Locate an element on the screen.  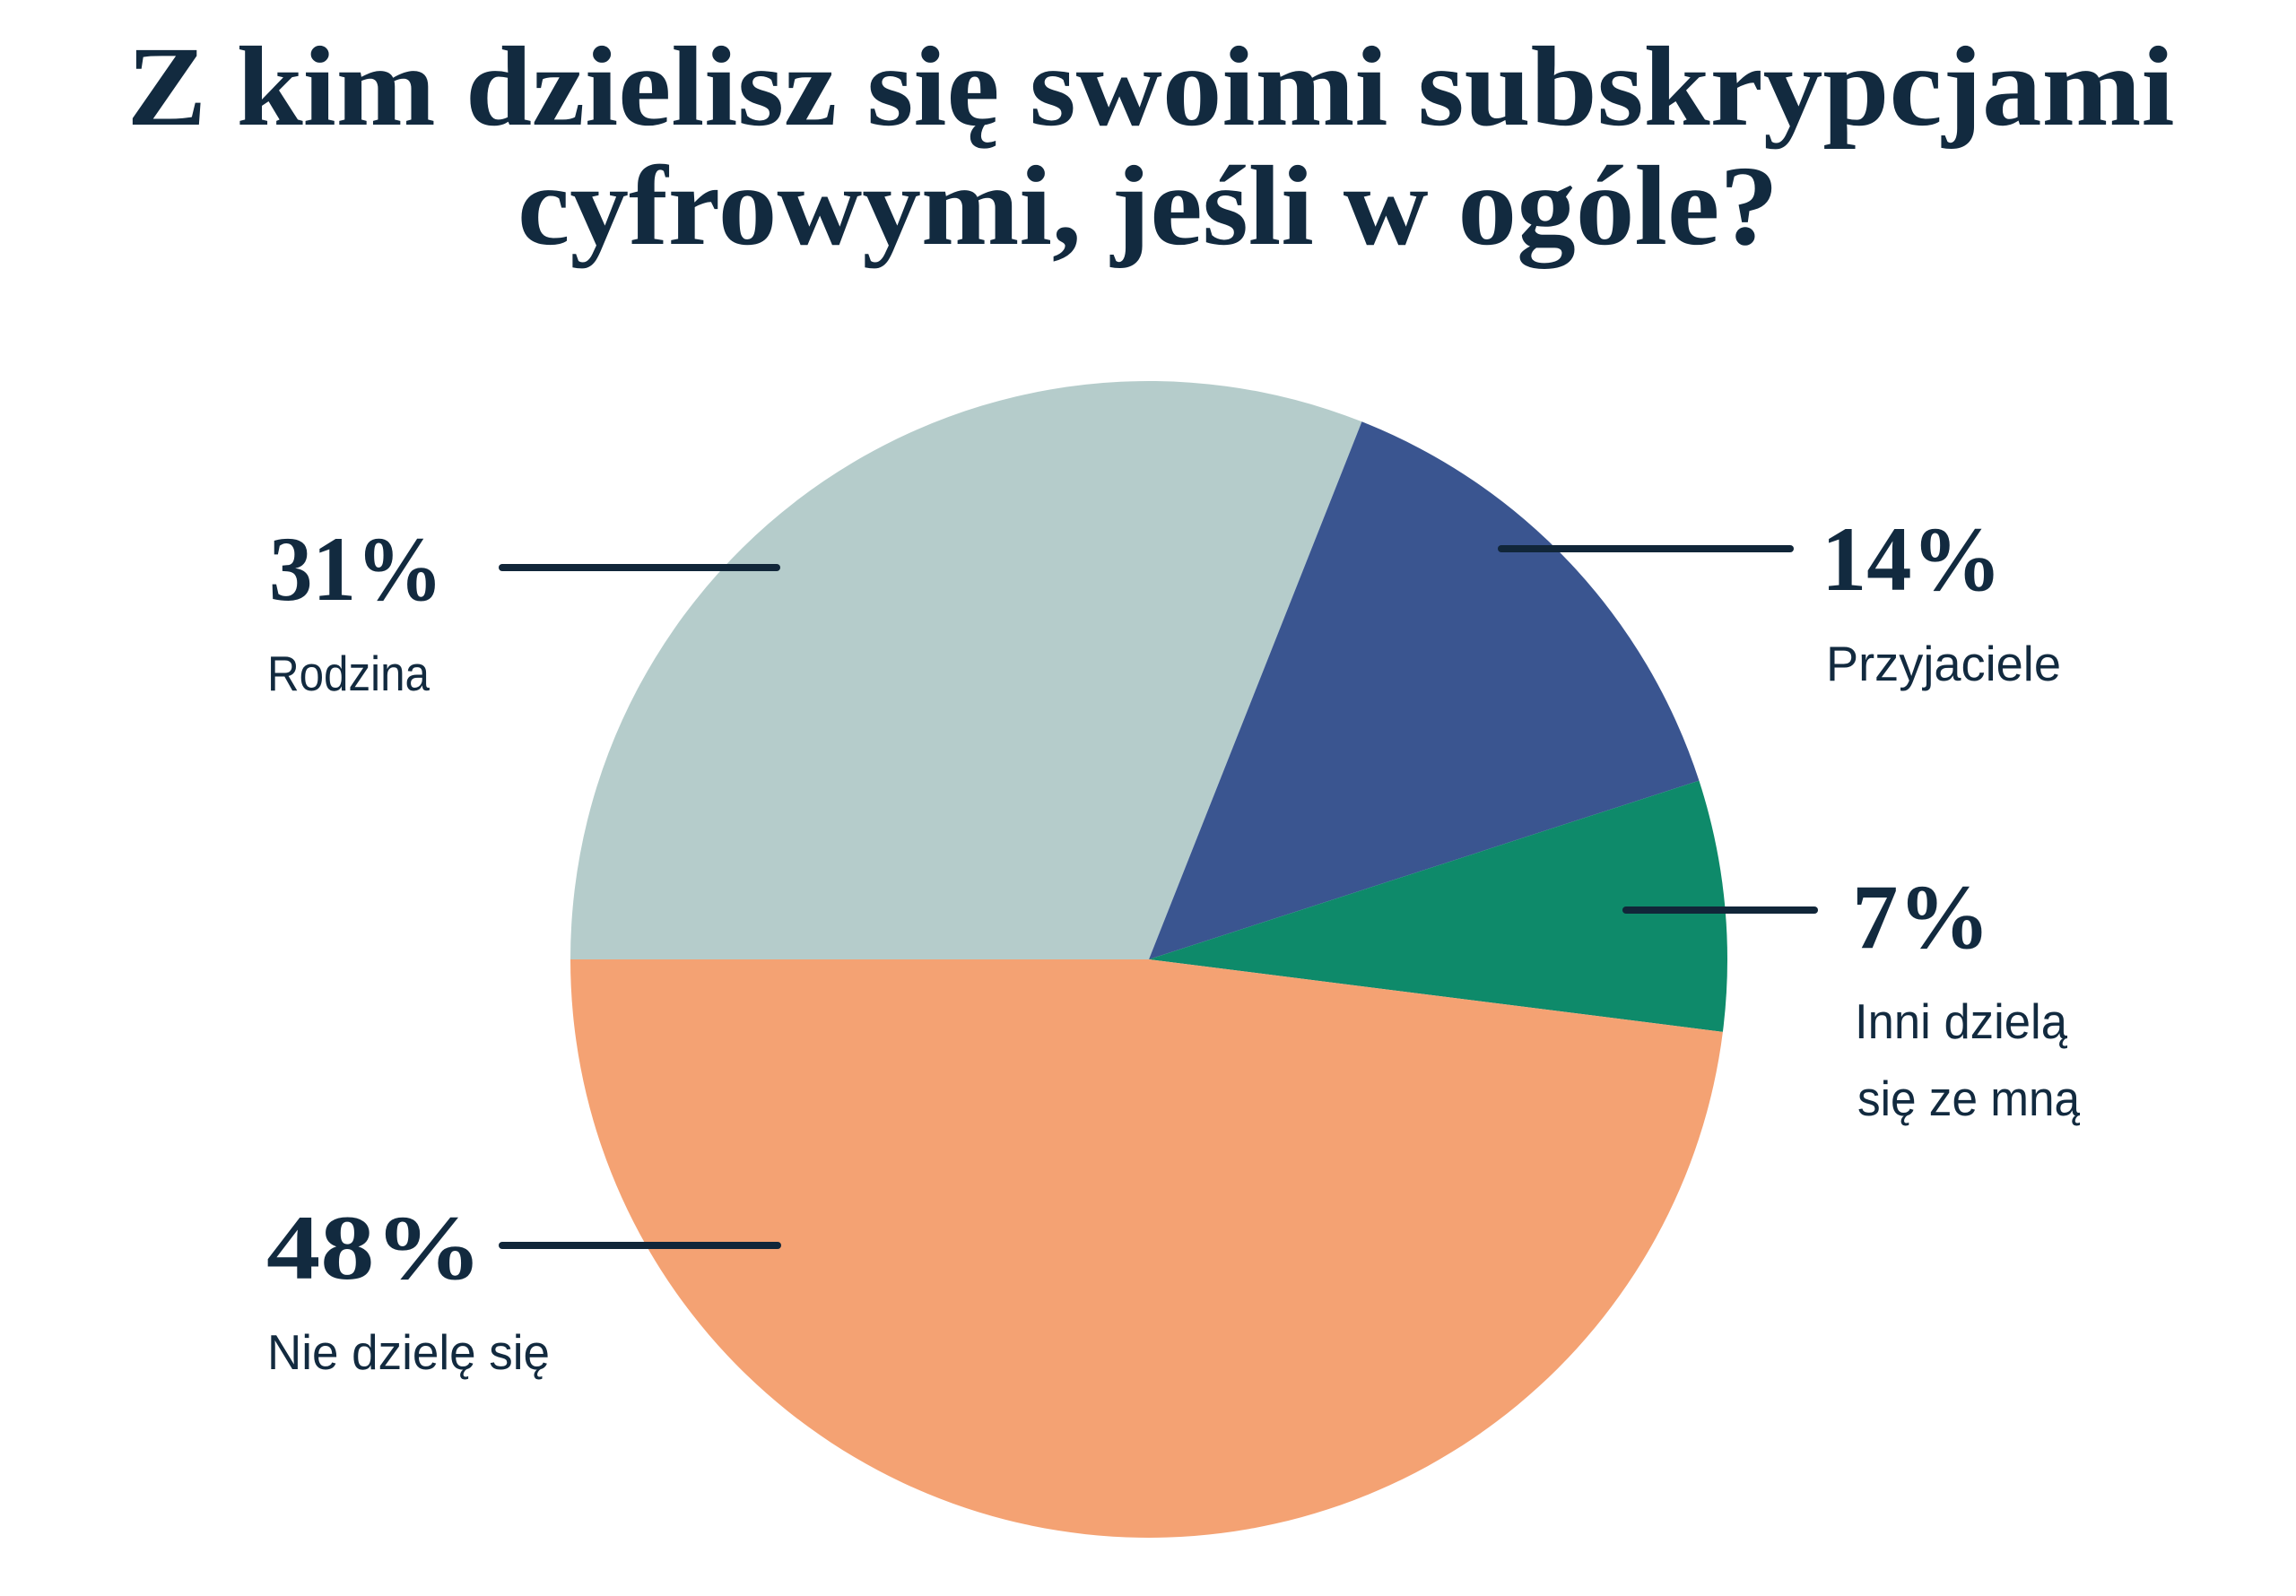
svg-text: się ze mną is located at coordinates (1968, 1099).